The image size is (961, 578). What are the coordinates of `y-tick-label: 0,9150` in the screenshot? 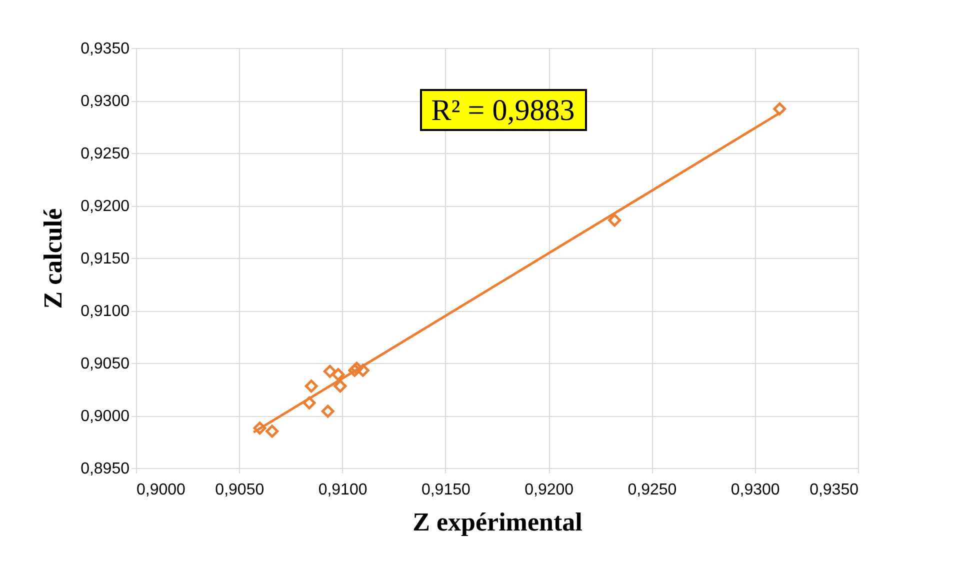 It's located at (105, 259).